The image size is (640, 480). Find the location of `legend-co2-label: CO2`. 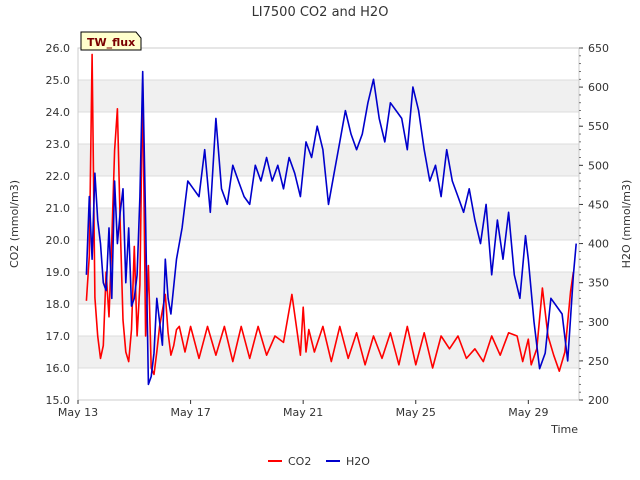

legend-co2-label: CO2 is located at coordinates (299, 461).